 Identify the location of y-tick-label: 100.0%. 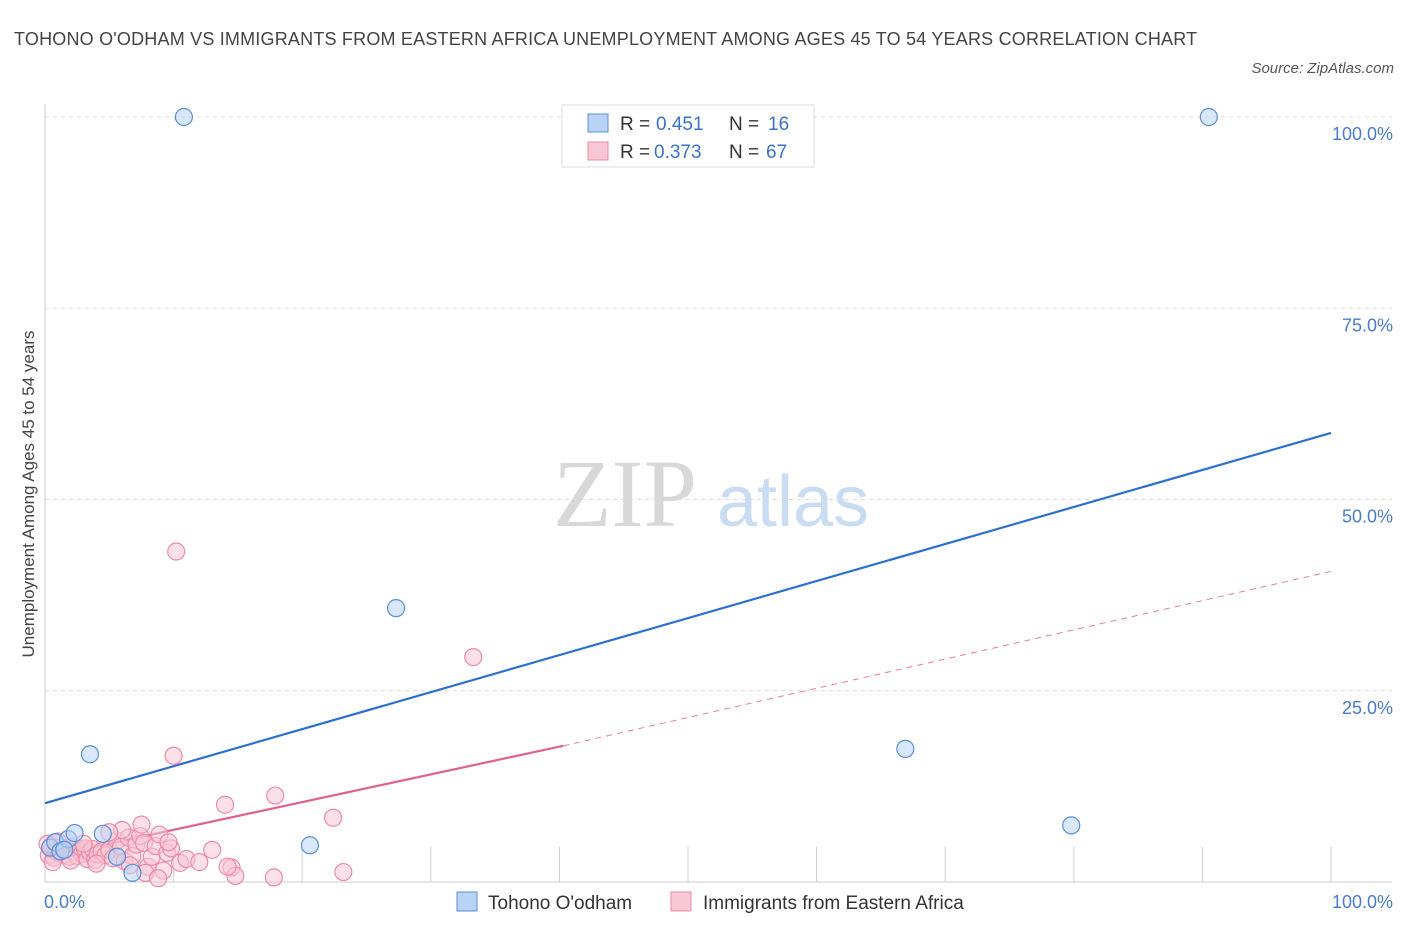
(1362, 134).